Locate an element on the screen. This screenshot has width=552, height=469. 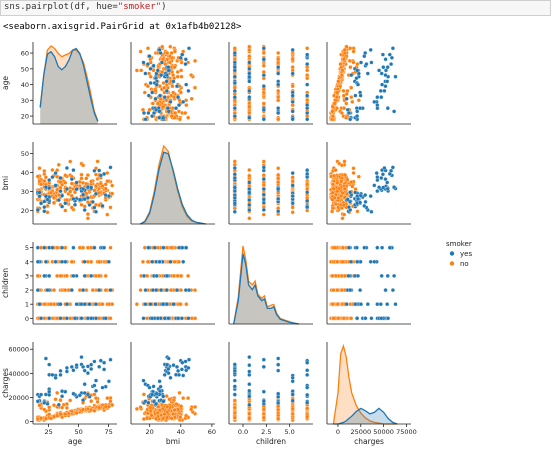
panel-children-vs-children is located at coordinates (270, 283).